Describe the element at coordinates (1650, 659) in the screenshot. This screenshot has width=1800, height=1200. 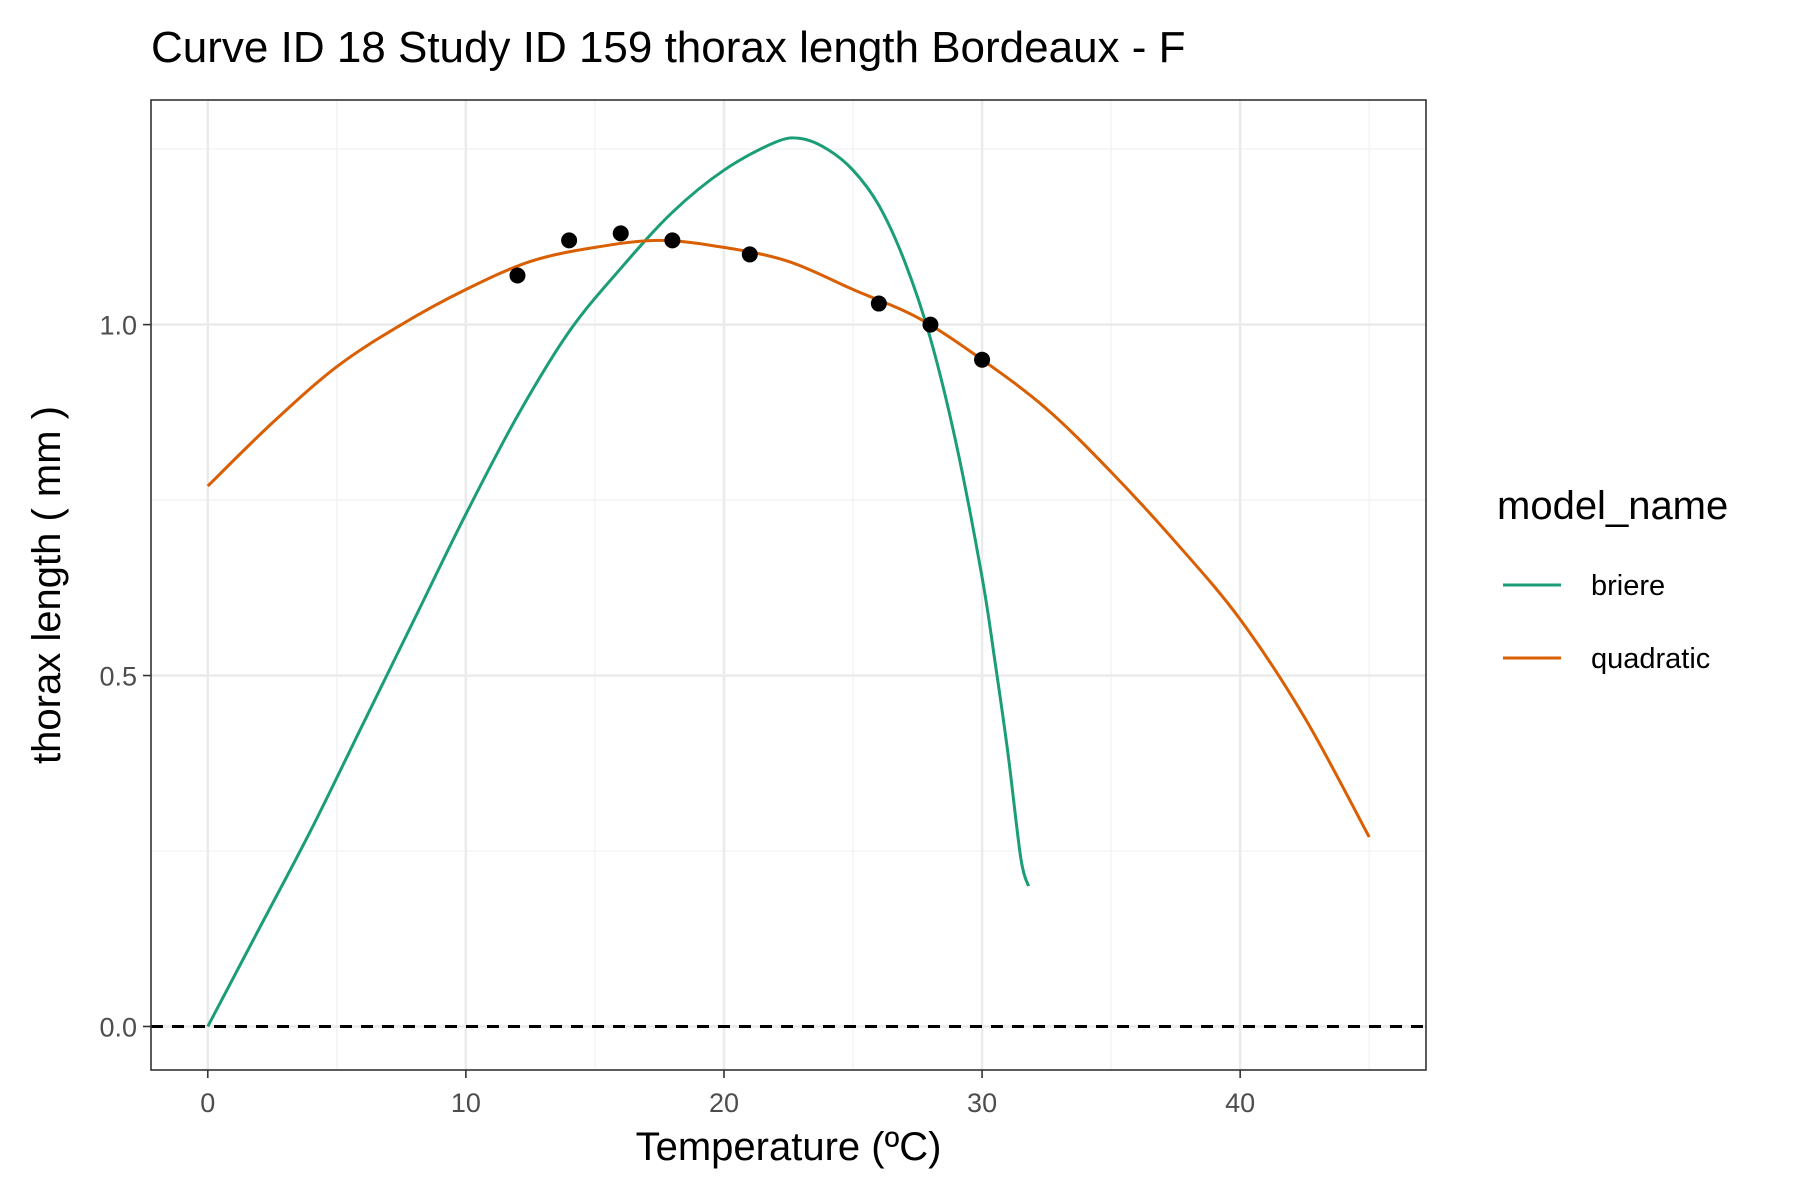
I see `legend-label-quadratic: quadratic` at that location.